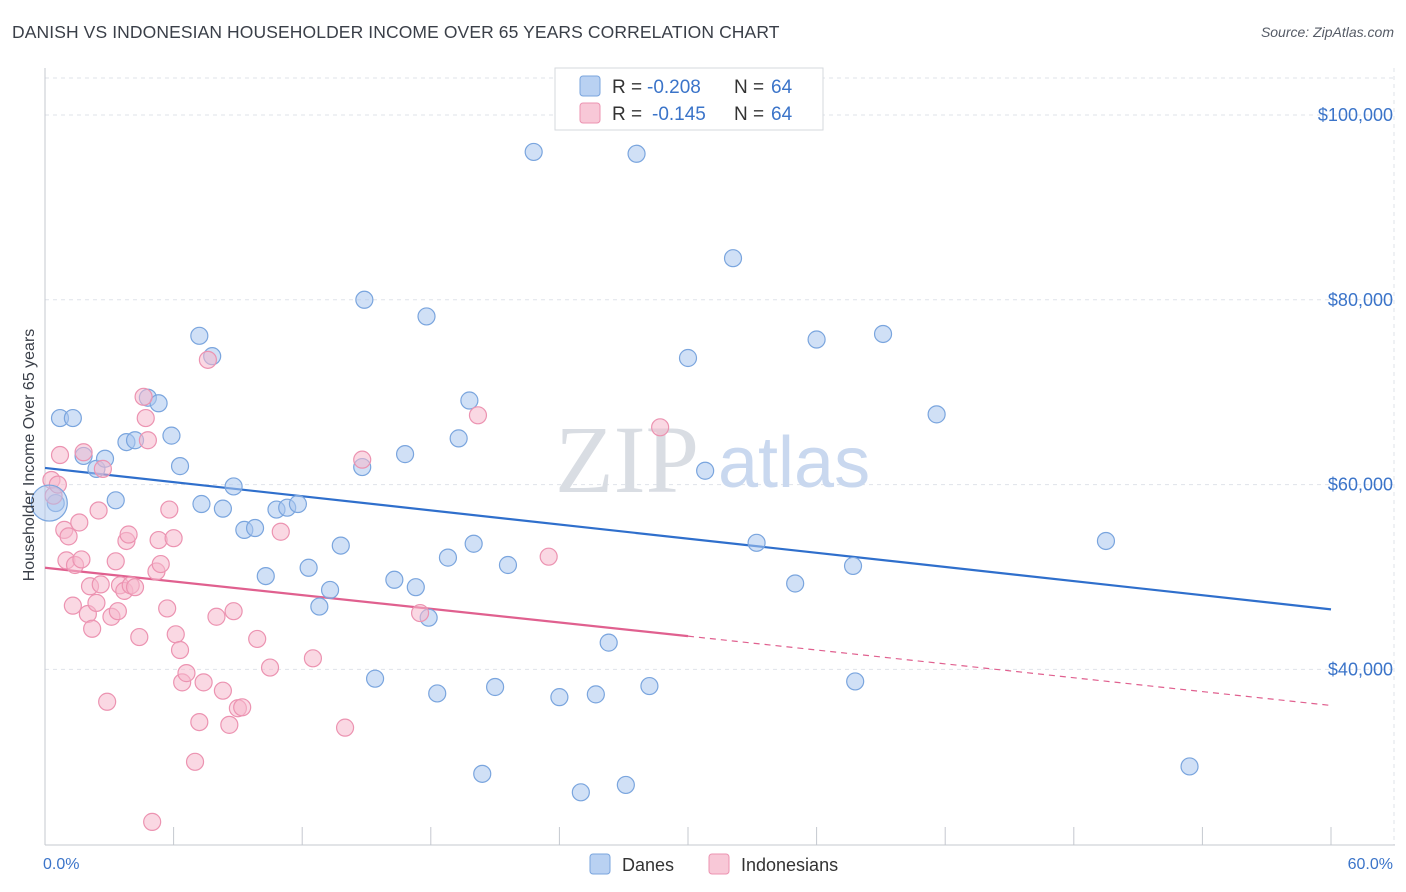  What do you see at coordinates (712, 459) in the screenshot?
I see `watermark: ZIP atlas` at bounding box center [712, 459].